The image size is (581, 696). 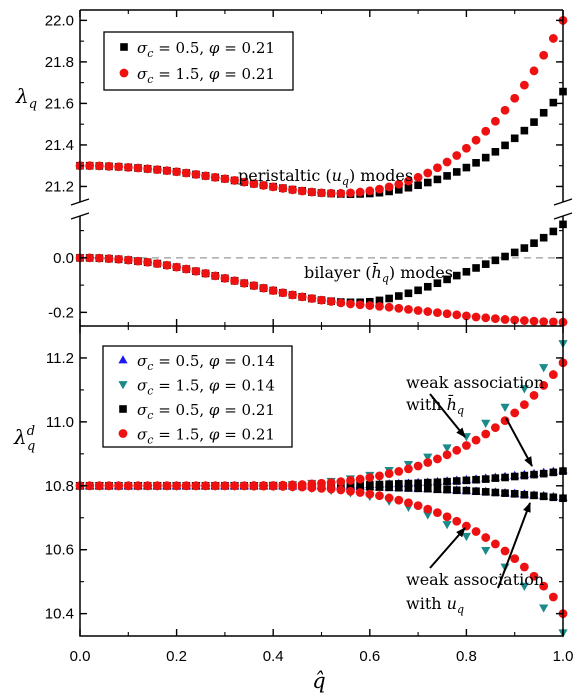 What do you see at coordinates (61, 312) in the screenshot?
I see `y-tick-label: -0.2` at bounding box center [61, 312].